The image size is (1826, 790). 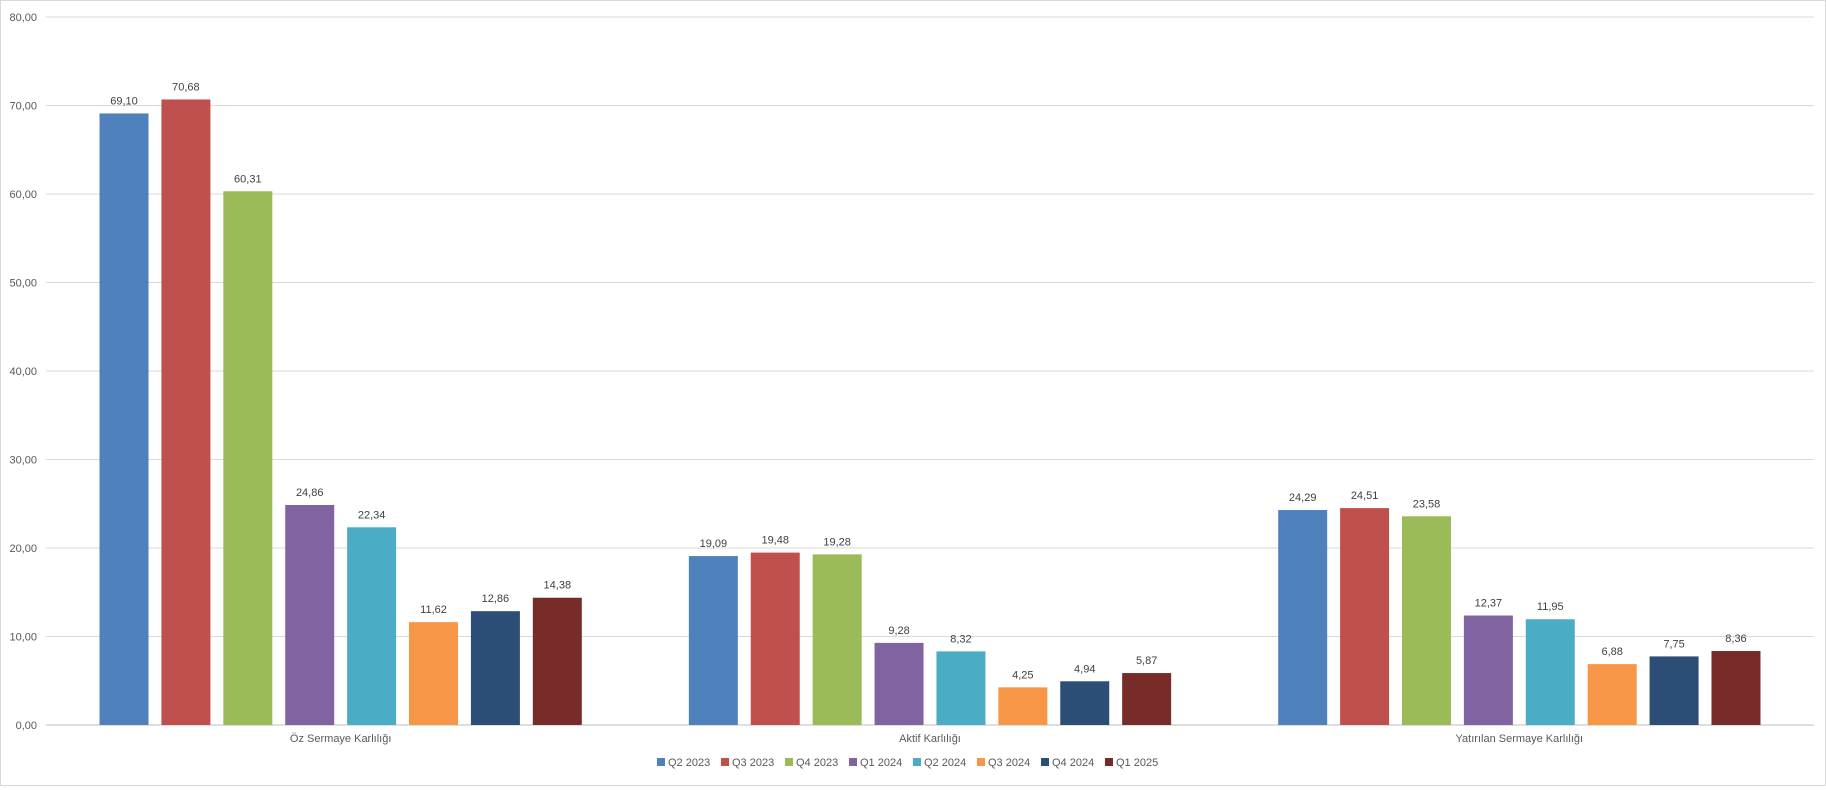 What do you see at coordinates (23, 107) in the screenshot?
I see `y-tick-label: 70,00` at bounding box center [23, 107].